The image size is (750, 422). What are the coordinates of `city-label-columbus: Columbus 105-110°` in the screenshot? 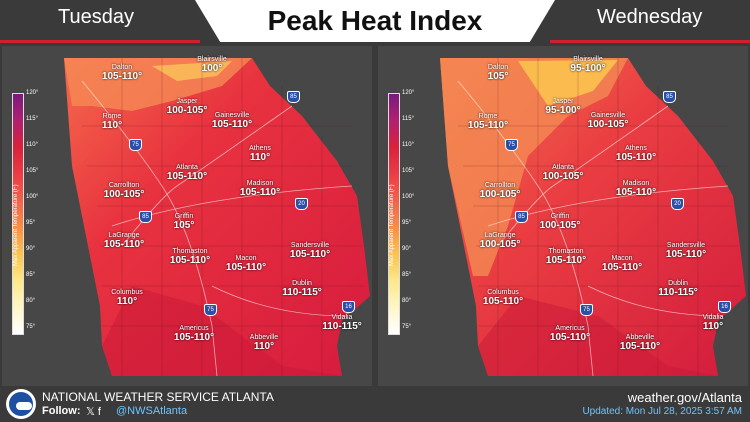 It's located at (503, 298).